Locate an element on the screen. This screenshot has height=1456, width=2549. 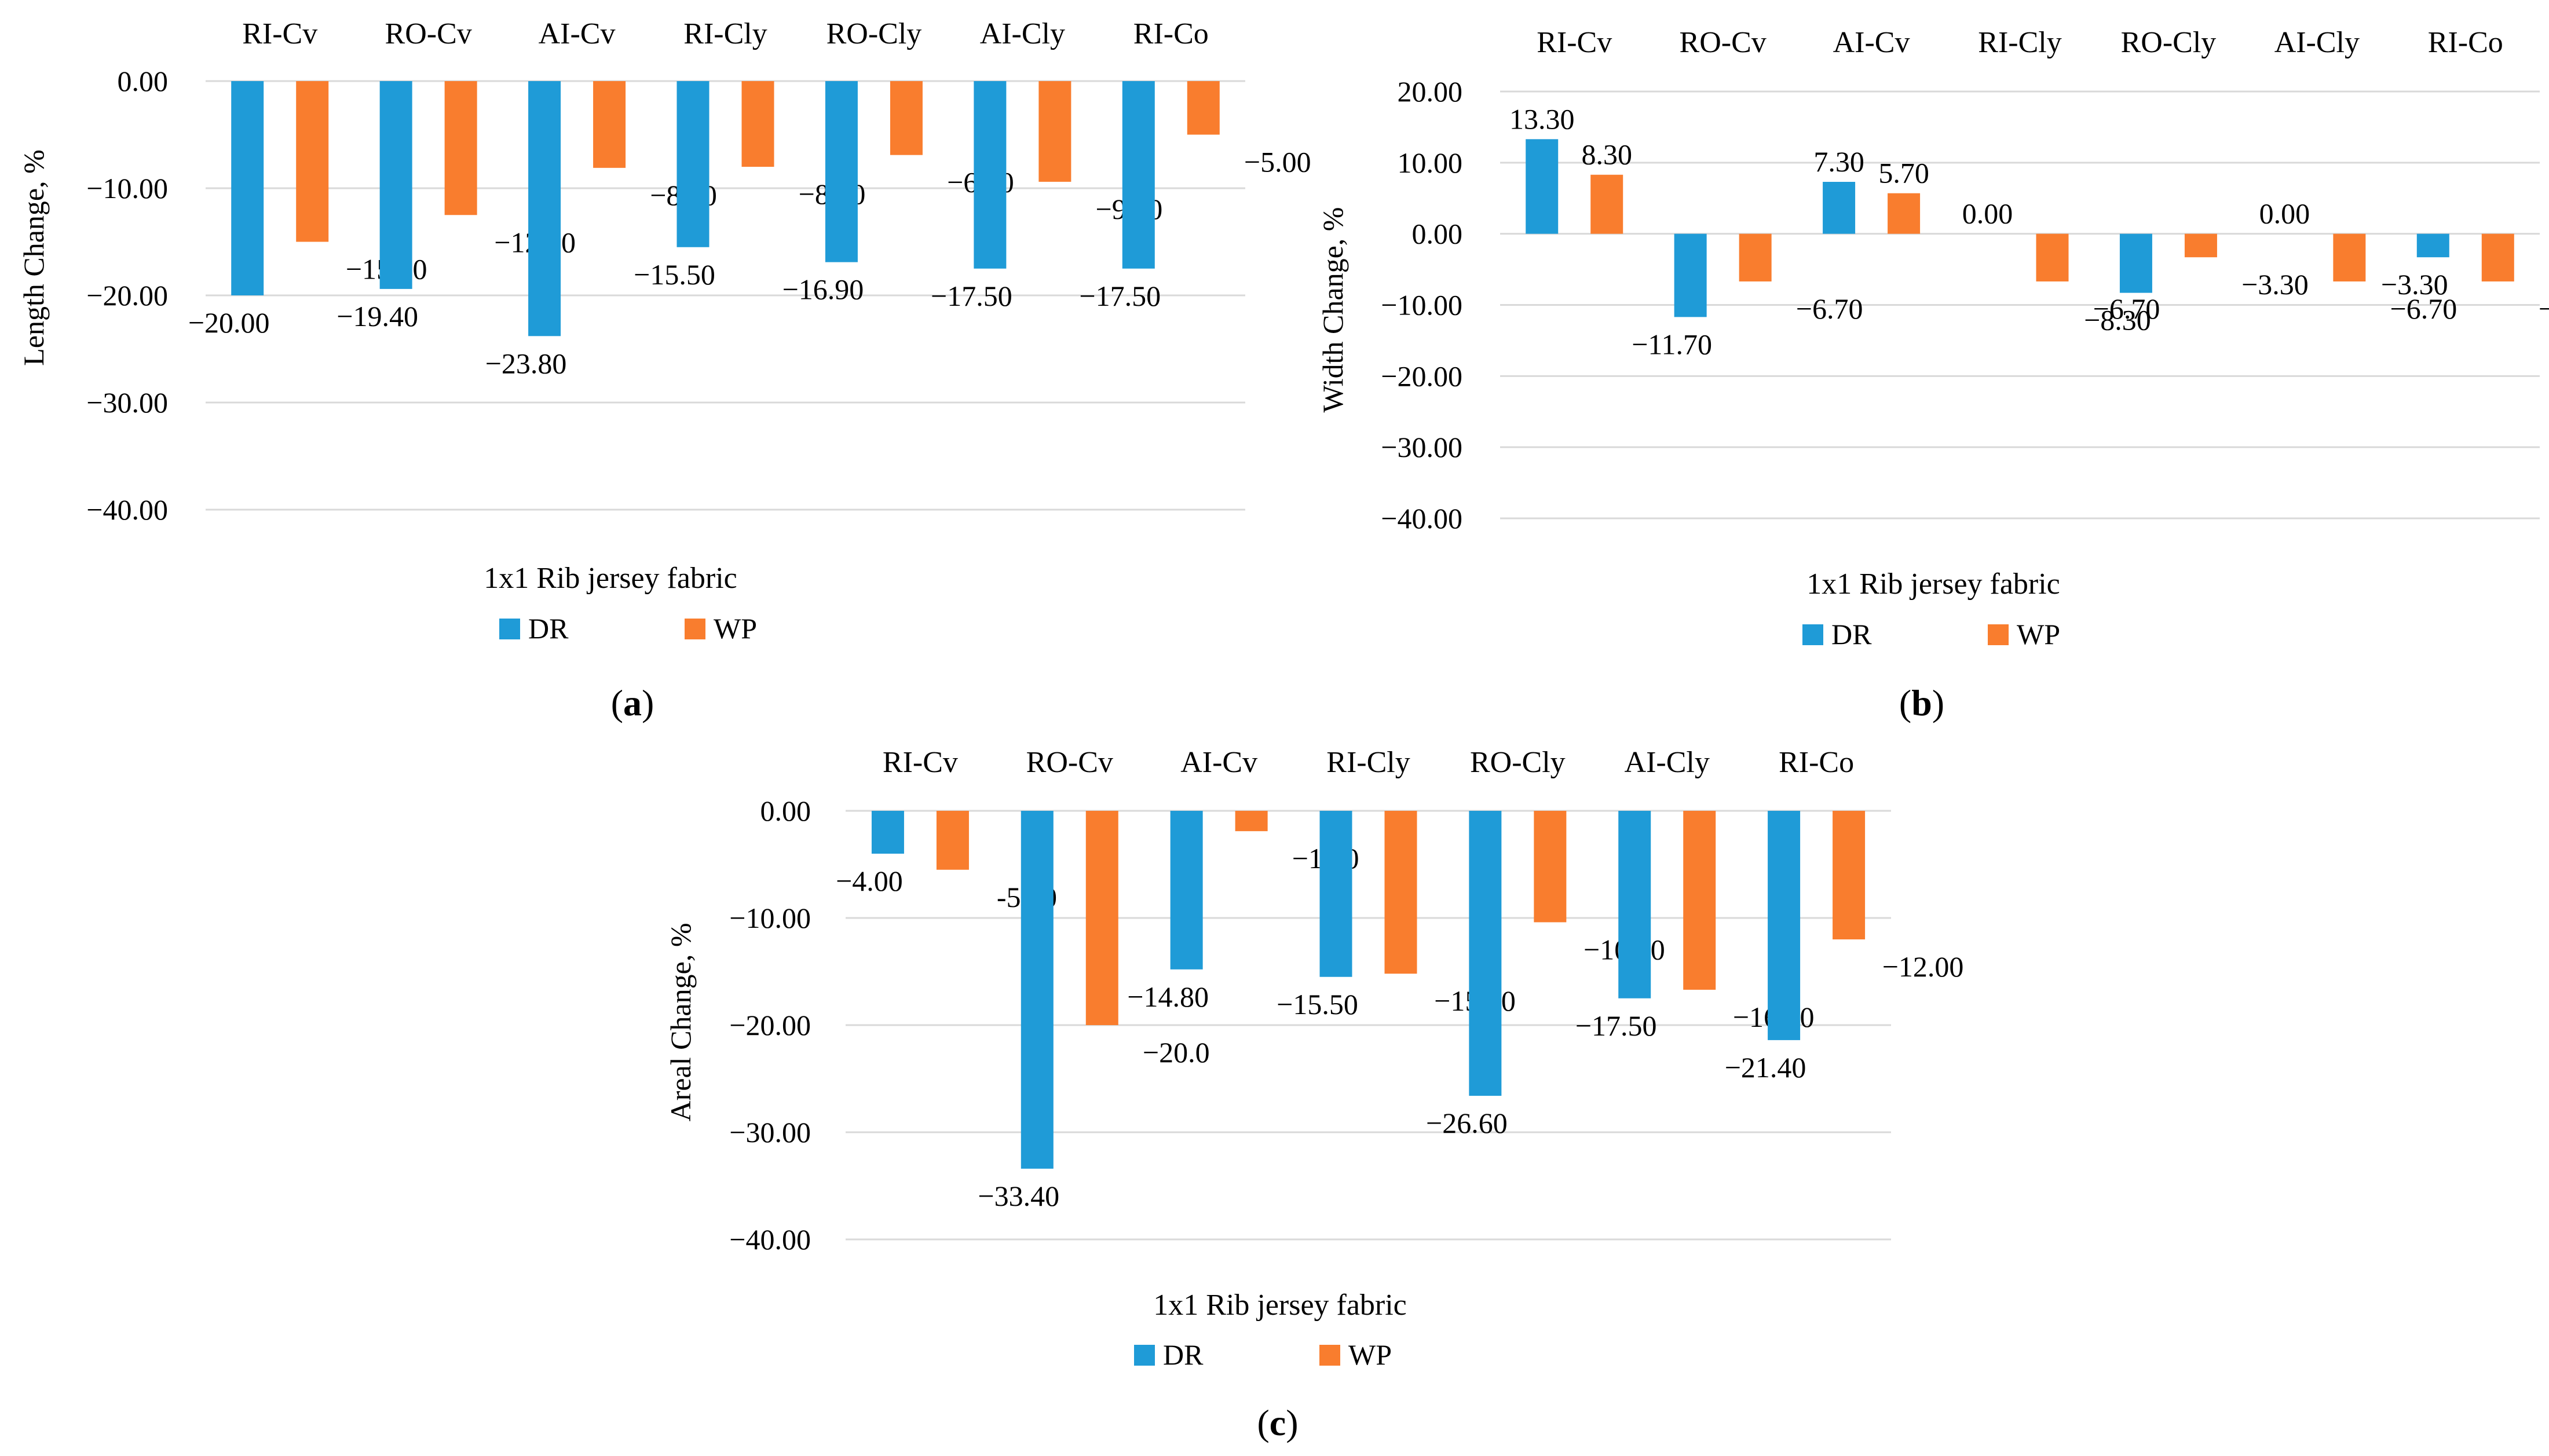
panel-c-legend-dr-swatch is located at coordinates (1144, 1355).